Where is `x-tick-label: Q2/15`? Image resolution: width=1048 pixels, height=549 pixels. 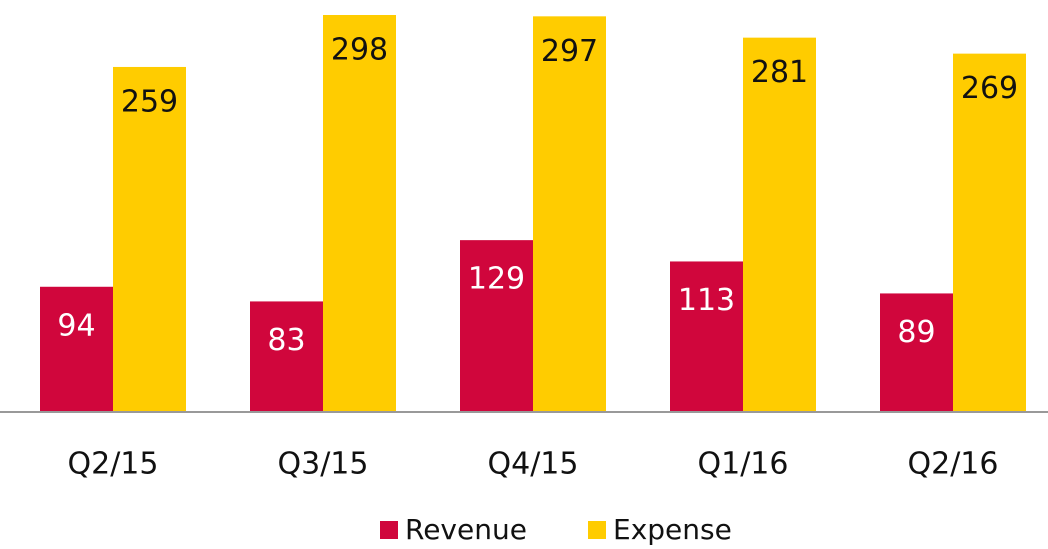
x-tick-label: Q2/15 is located at coordinates (113, 464).